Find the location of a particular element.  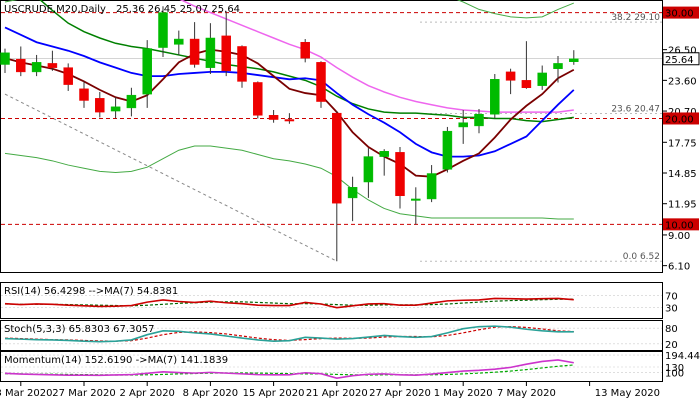

price-tick-label: 23.60 is located at coordinates (682, 81).